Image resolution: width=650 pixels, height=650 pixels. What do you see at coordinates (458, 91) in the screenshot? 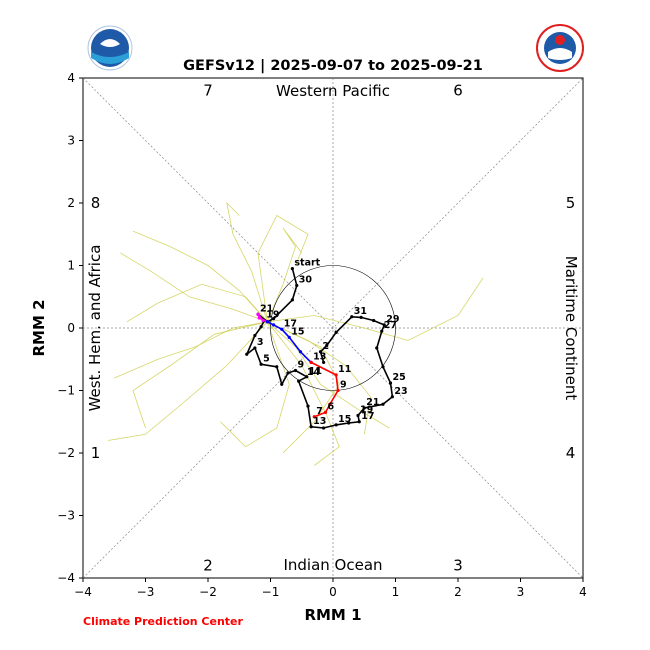
I see `phase-label: 6` at bounding box center [458, 91].